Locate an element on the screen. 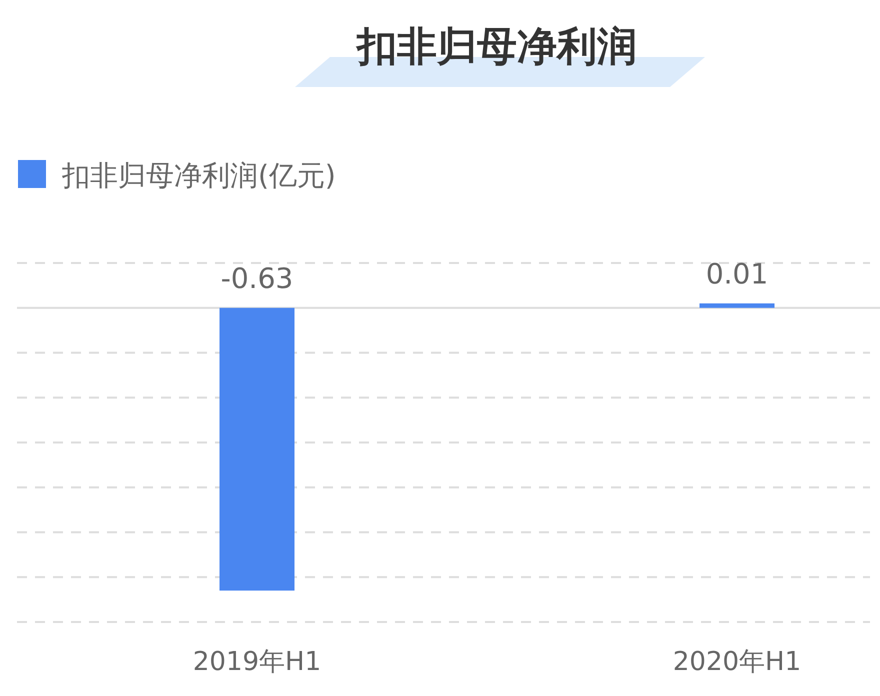 The width and height of the screenshot is (880, 696). legend-label: 扣非归母净利润(亿元) is located at coordinates (198, 175).